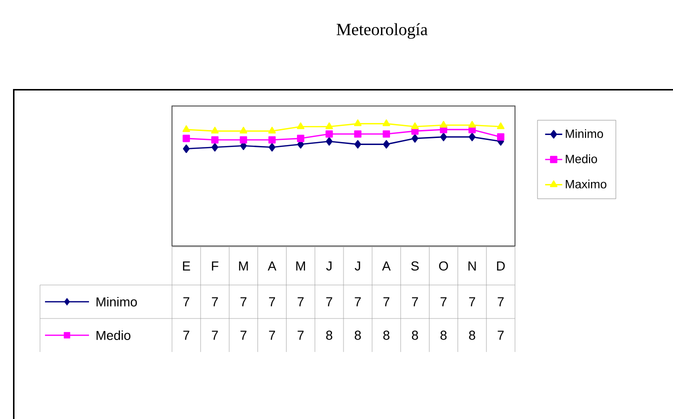 This screenshot has width=673, height=419. I want to click on legend-label: Maximo, so click(586, 184).